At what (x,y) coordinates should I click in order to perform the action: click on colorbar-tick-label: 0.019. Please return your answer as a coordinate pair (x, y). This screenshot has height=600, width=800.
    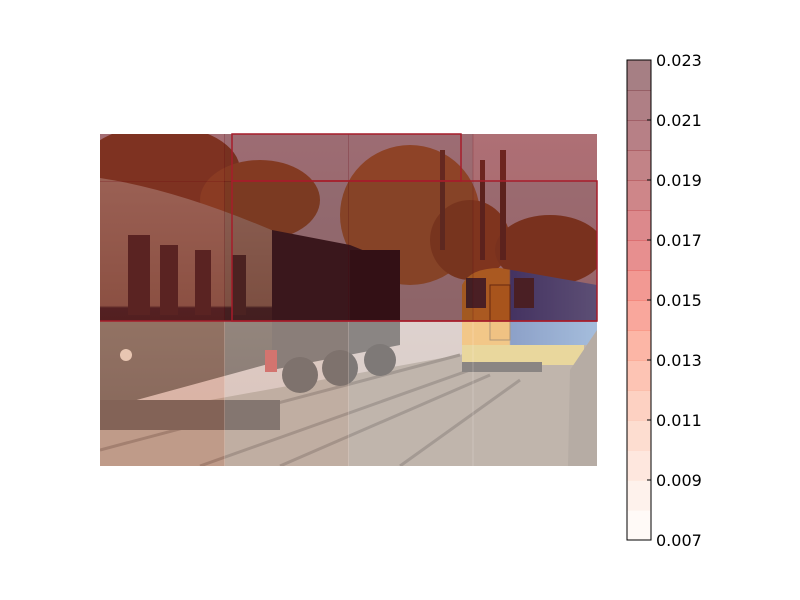
    Looking at the image, I should click on (679, 180).